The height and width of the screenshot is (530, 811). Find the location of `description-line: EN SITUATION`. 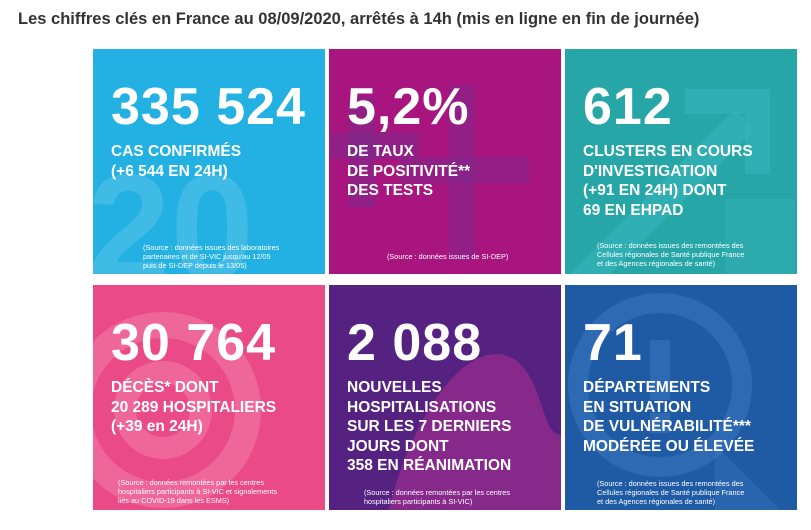

description-line: EN SITUATION is located at coordinates (637, 407).